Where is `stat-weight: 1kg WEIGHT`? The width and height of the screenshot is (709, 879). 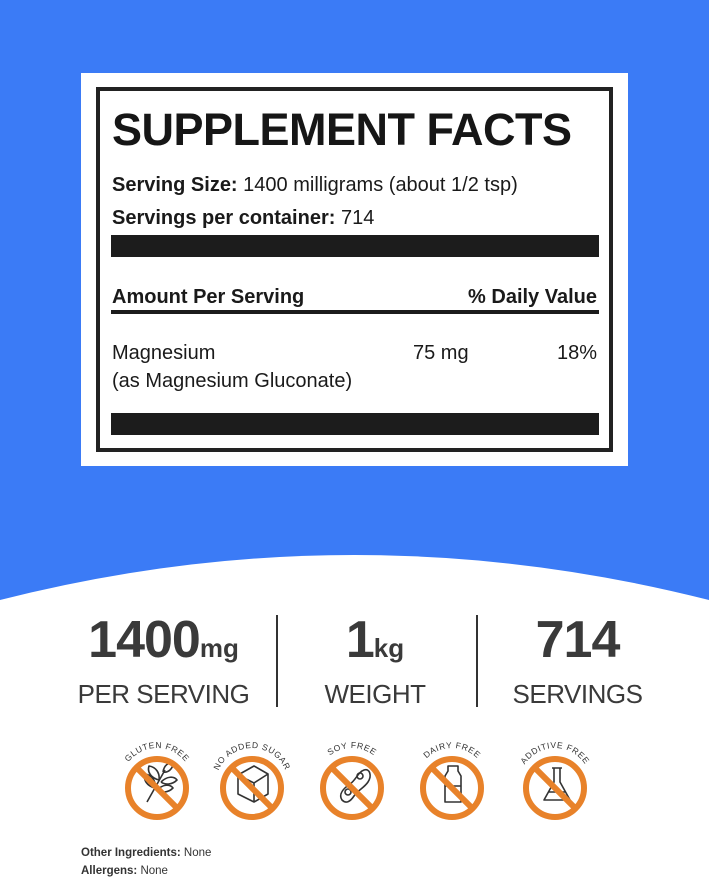
stat-weight: 1kg WEIGHT is located at coordinates (375, 660).